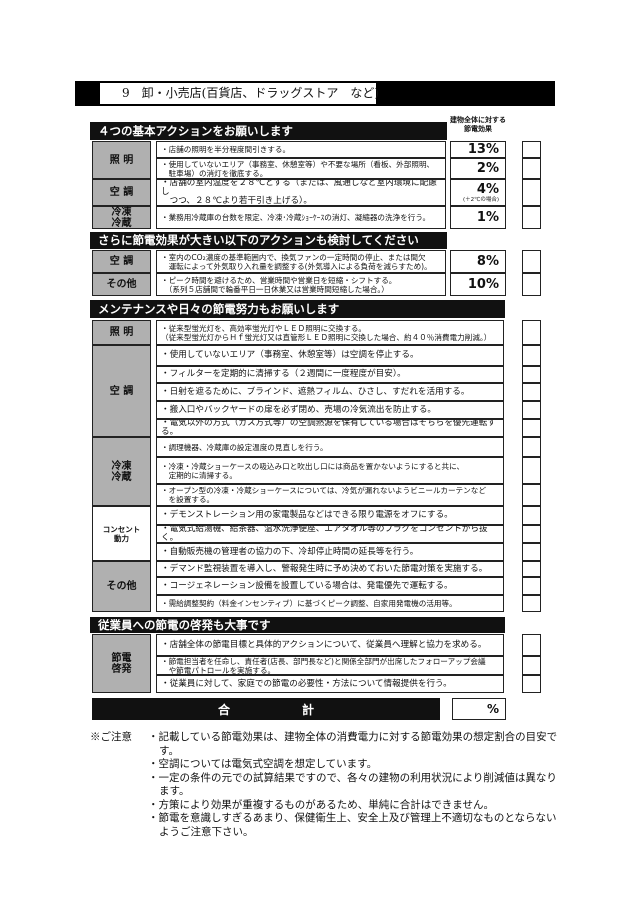  What do you see at coordinates (330, 534) in the screenshot?
I see `action-item: ・電気式給湯機、給茶器、温水洗浄便座、エアタオル等のプラグをコンセントから抜く。` at bounding box center [330, 534].